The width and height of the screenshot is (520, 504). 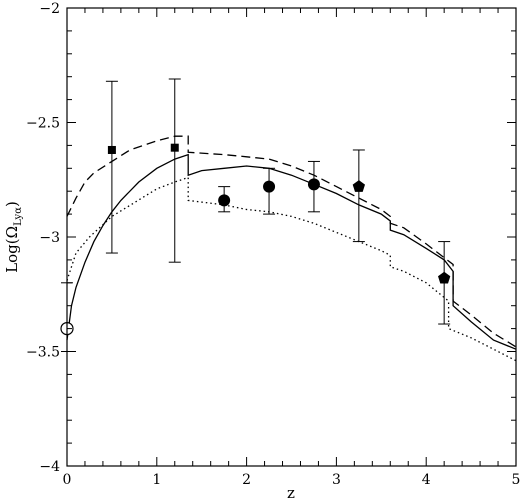 I want to click on y-tick-label: −3.5, so click(x=43, y=353).